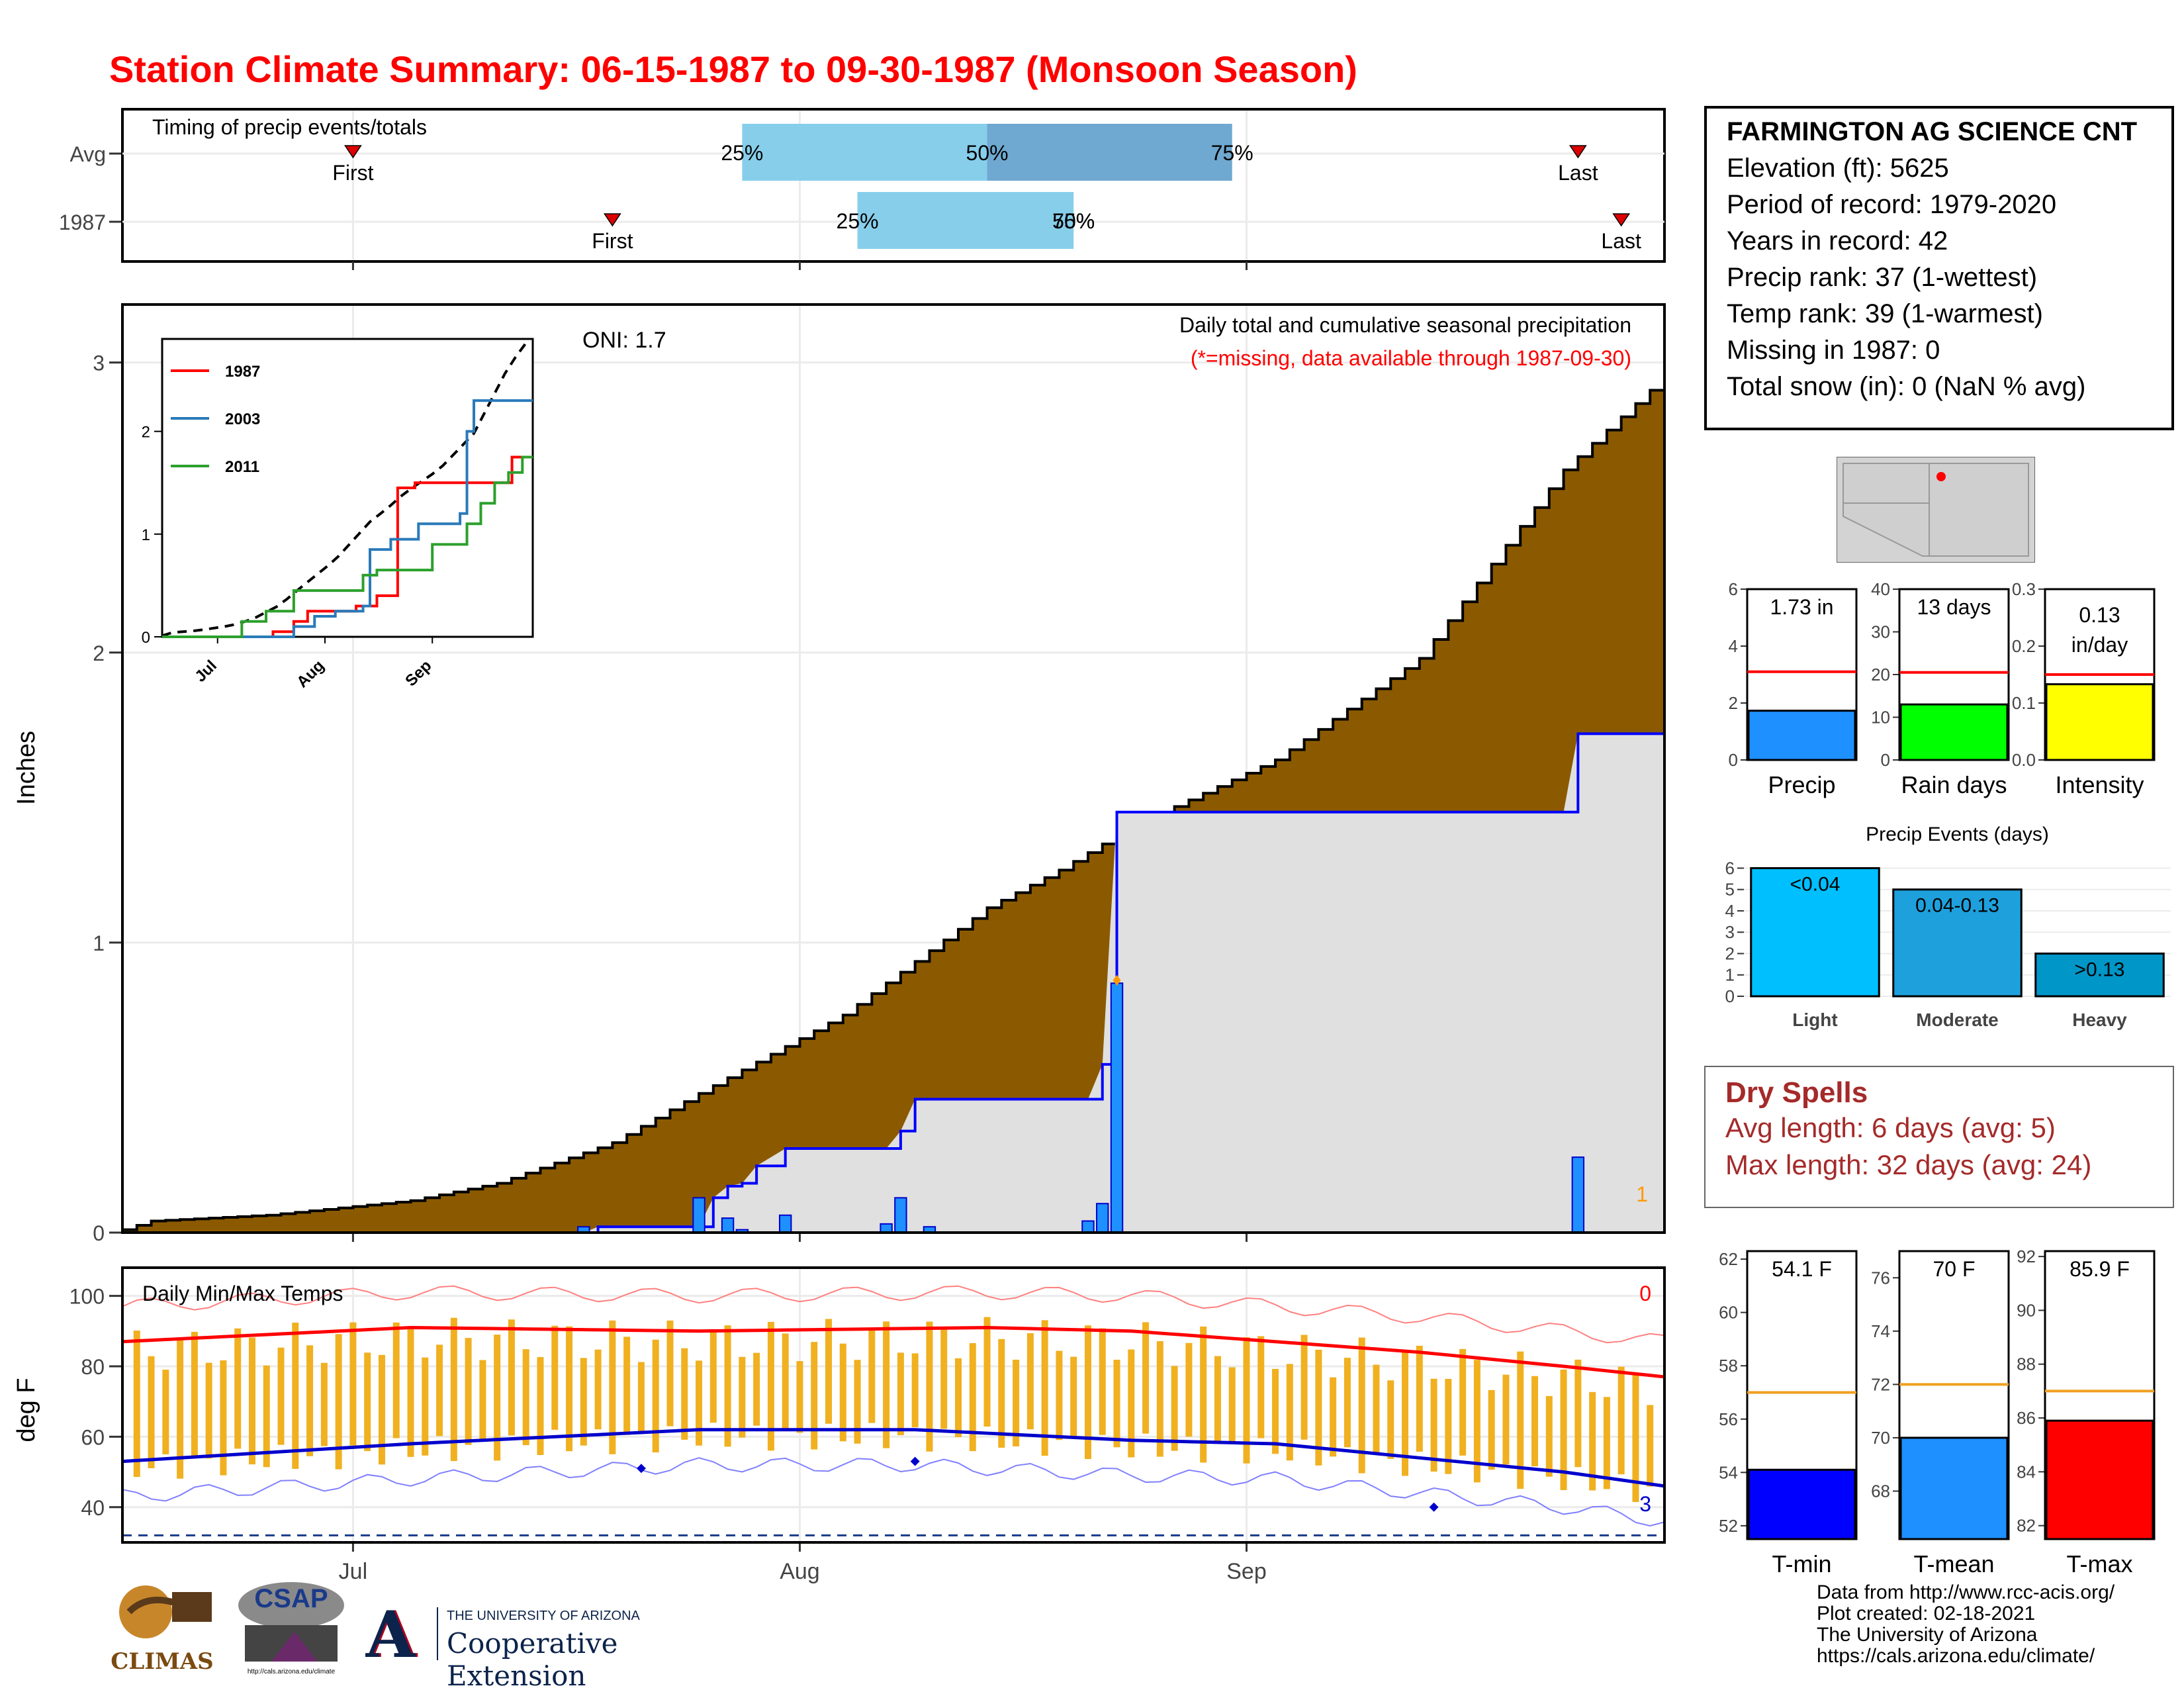  I want to click on temp-y-label: deg F, so click(26, 1410).